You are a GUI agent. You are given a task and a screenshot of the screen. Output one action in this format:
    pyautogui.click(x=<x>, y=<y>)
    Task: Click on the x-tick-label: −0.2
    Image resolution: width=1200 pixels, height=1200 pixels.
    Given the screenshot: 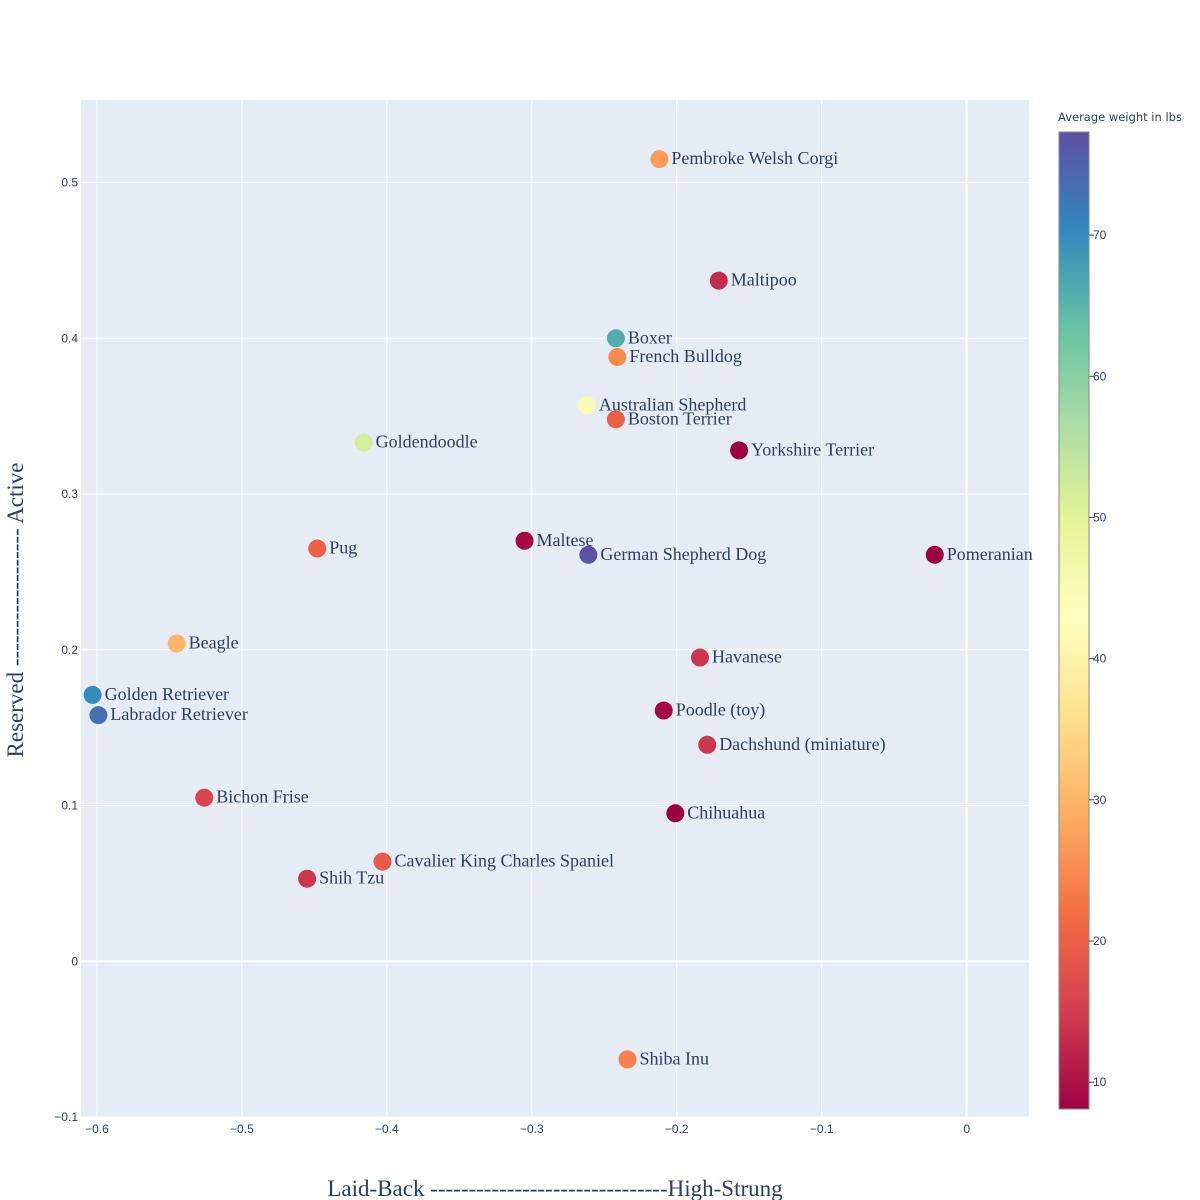 What is the action you would take?
    pyautogui.click(x=677, y=1129)
    